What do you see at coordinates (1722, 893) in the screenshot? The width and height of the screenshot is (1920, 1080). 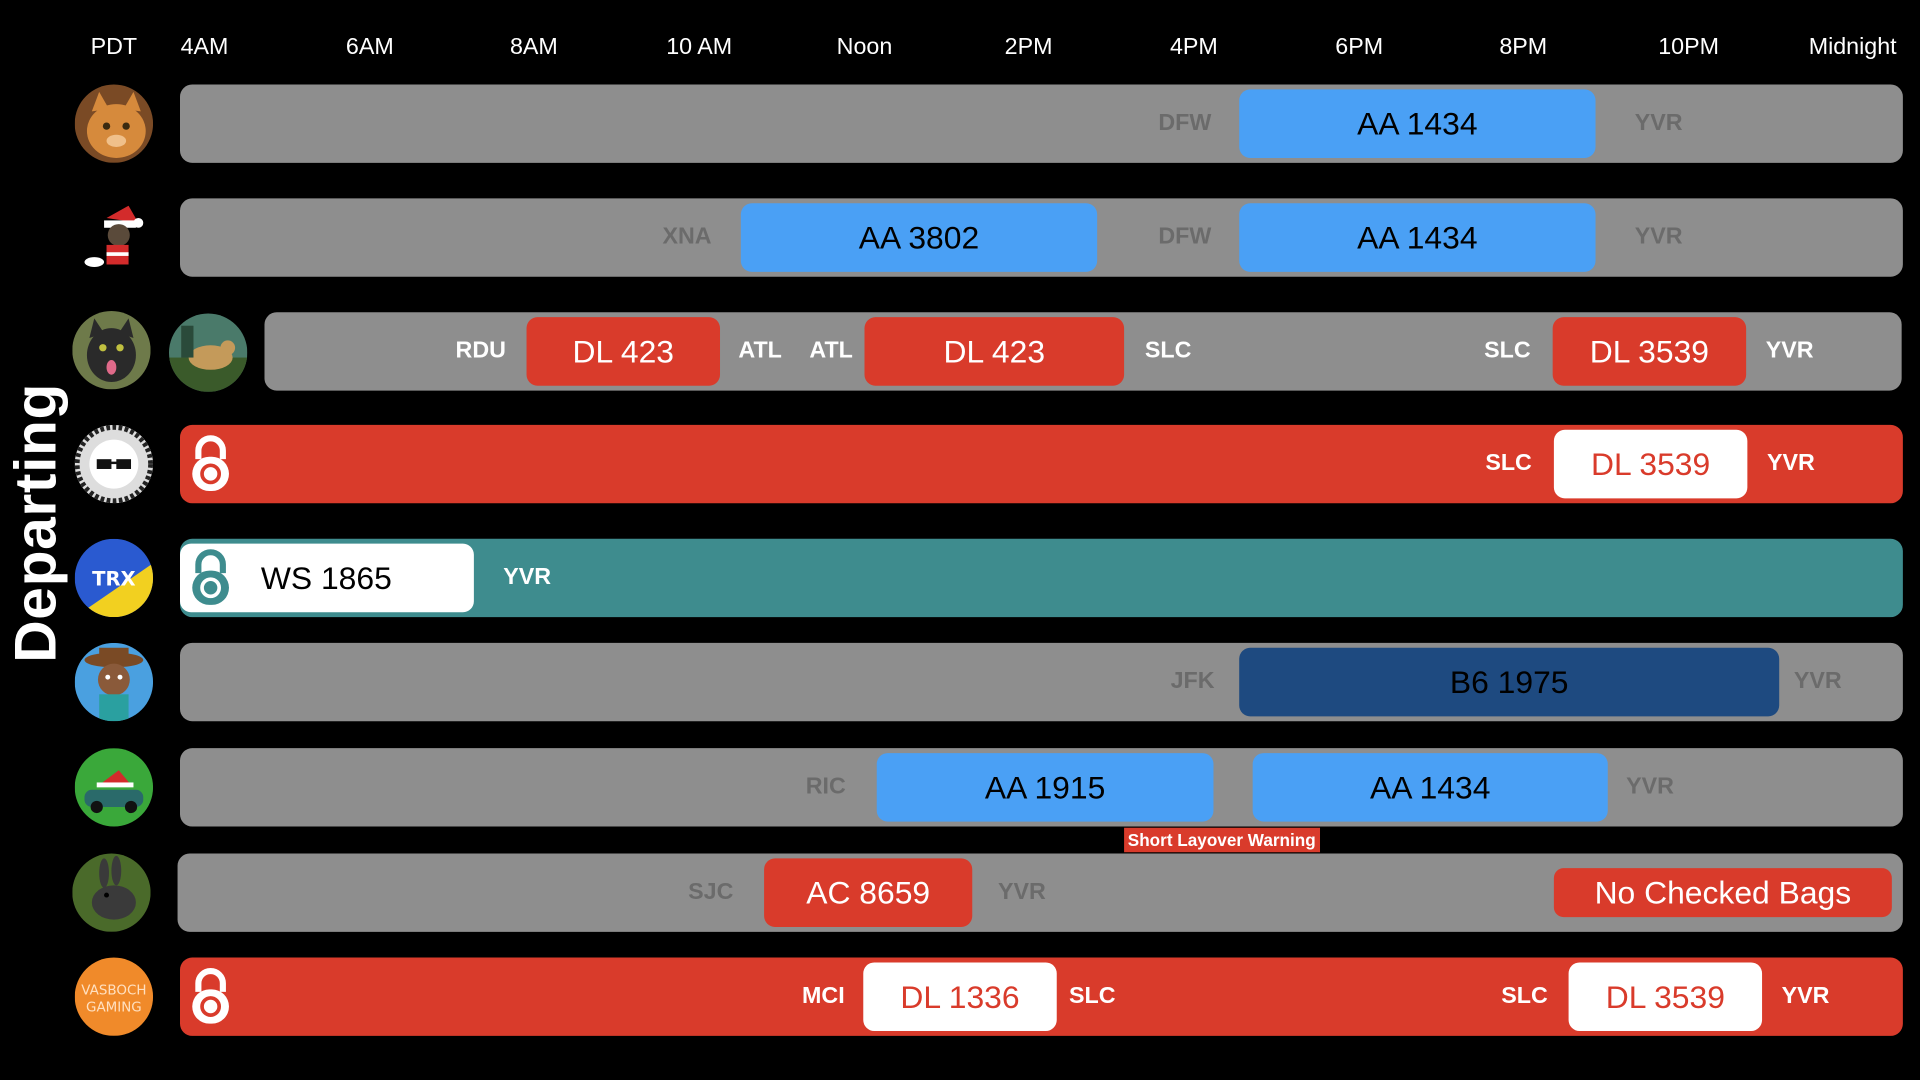 I see `no-checked-bags-badge: No Checked Bags` at bounding box center [1722, 893].